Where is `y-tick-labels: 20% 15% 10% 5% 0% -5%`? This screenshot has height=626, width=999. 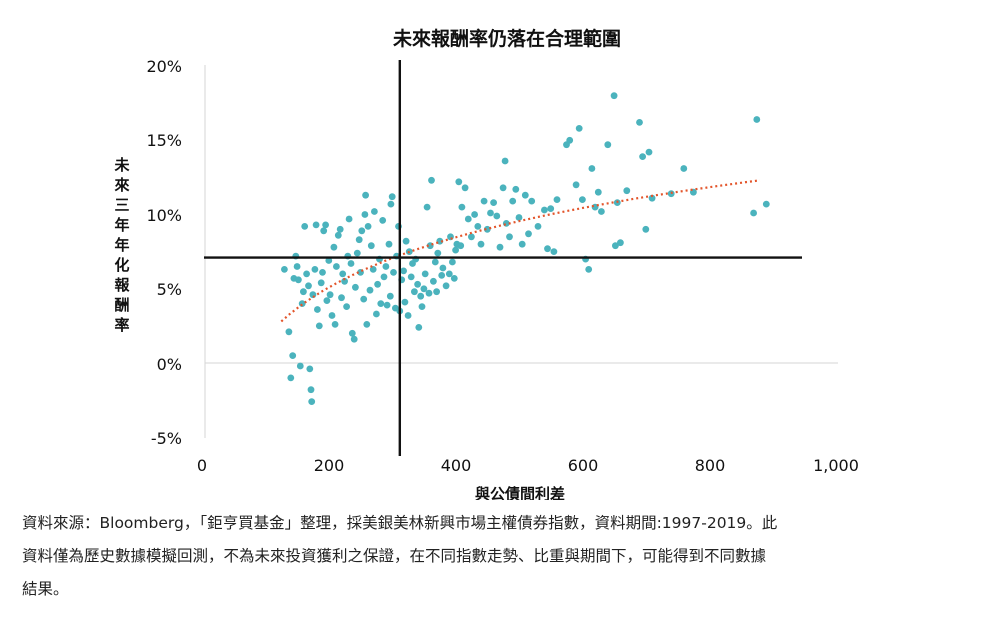 y-tick-labels: 20% 15% 10% 5% 0% -5% is located at coordinates (164, 252).